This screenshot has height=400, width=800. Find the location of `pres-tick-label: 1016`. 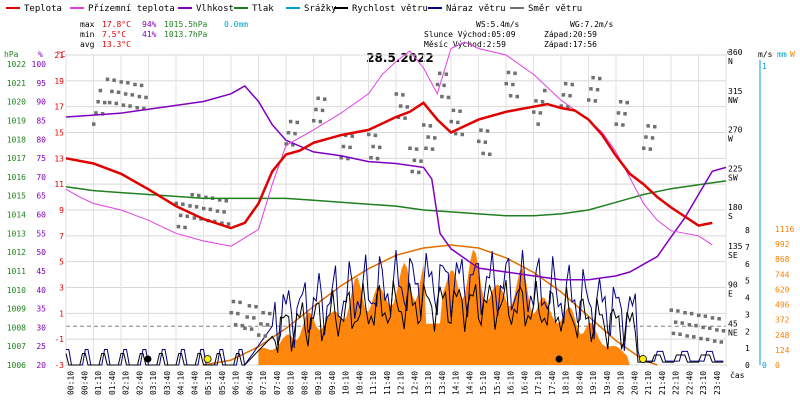

pres-tick-label: 1016 is located at coordinates (16, 177).